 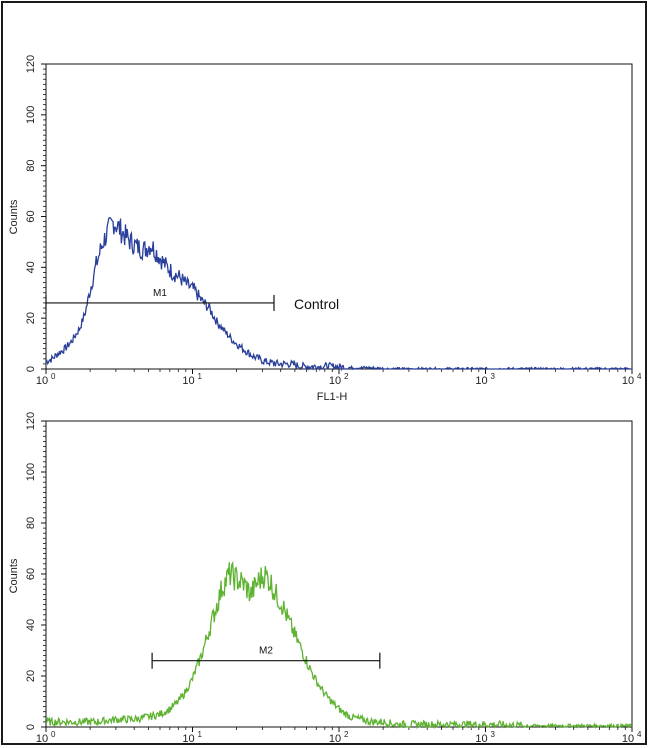 I want to click on x-axis-title: FL1-H, so click(x=332, y=397).